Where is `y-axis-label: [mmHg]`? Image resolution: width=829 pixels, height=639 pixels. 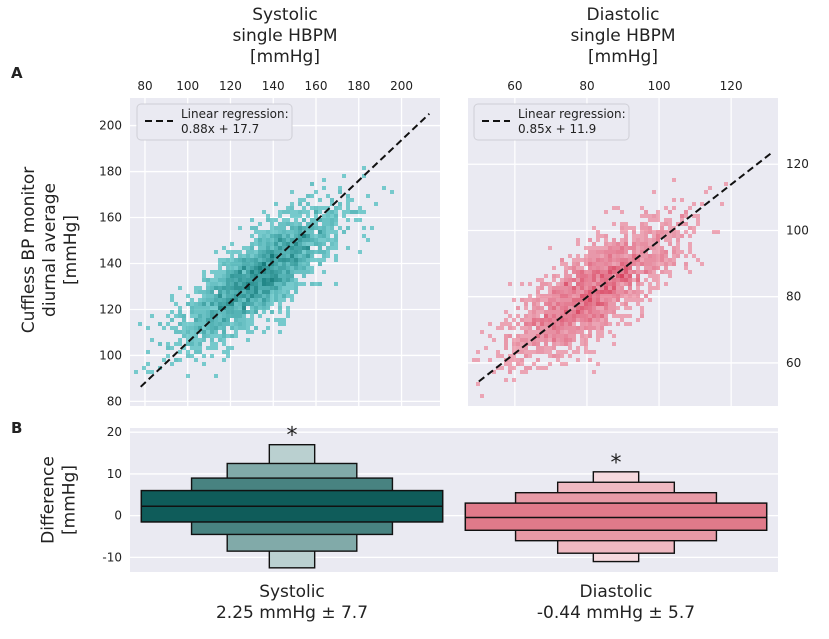 y-axis-label: [mmHg] is located at coordinates (71, 250).